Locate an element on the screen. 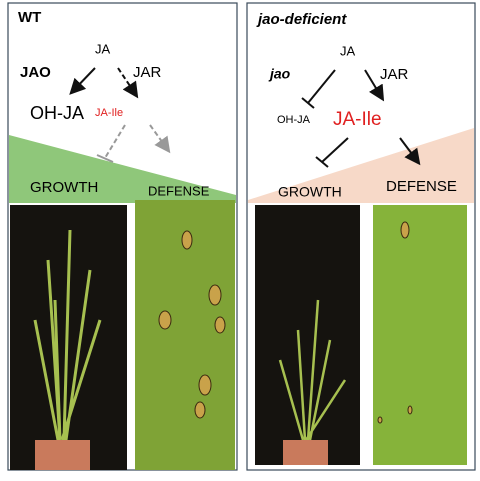 The image size is (480, 481). defense-wedge is located at coordinates (361, 165).